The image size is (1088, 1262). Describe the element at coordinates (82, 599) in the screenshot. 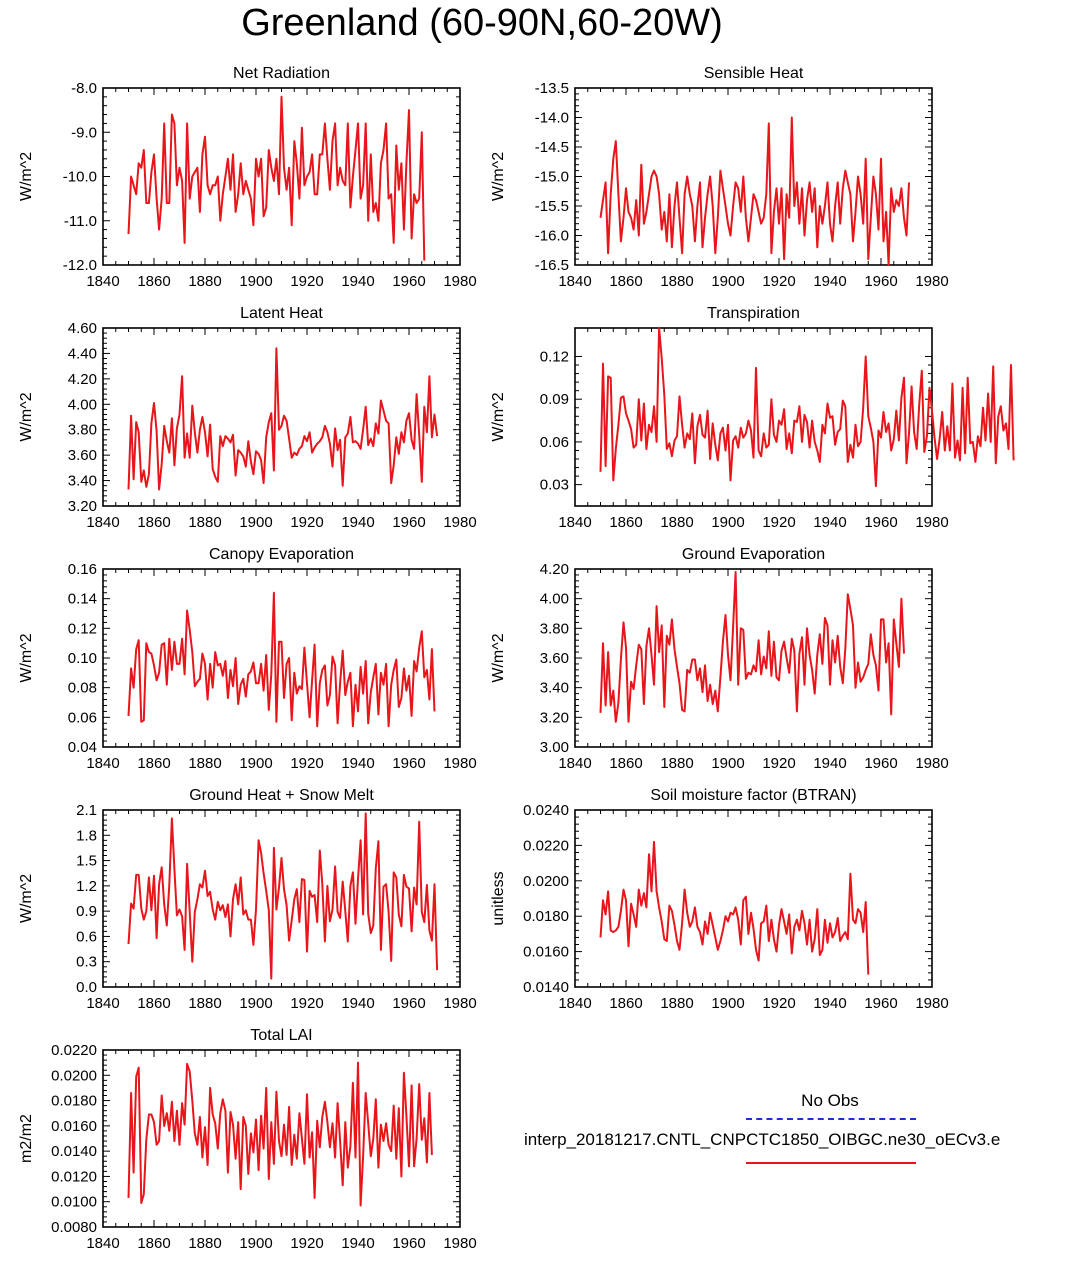

I see `y-tick-label: 0.14` at that location.